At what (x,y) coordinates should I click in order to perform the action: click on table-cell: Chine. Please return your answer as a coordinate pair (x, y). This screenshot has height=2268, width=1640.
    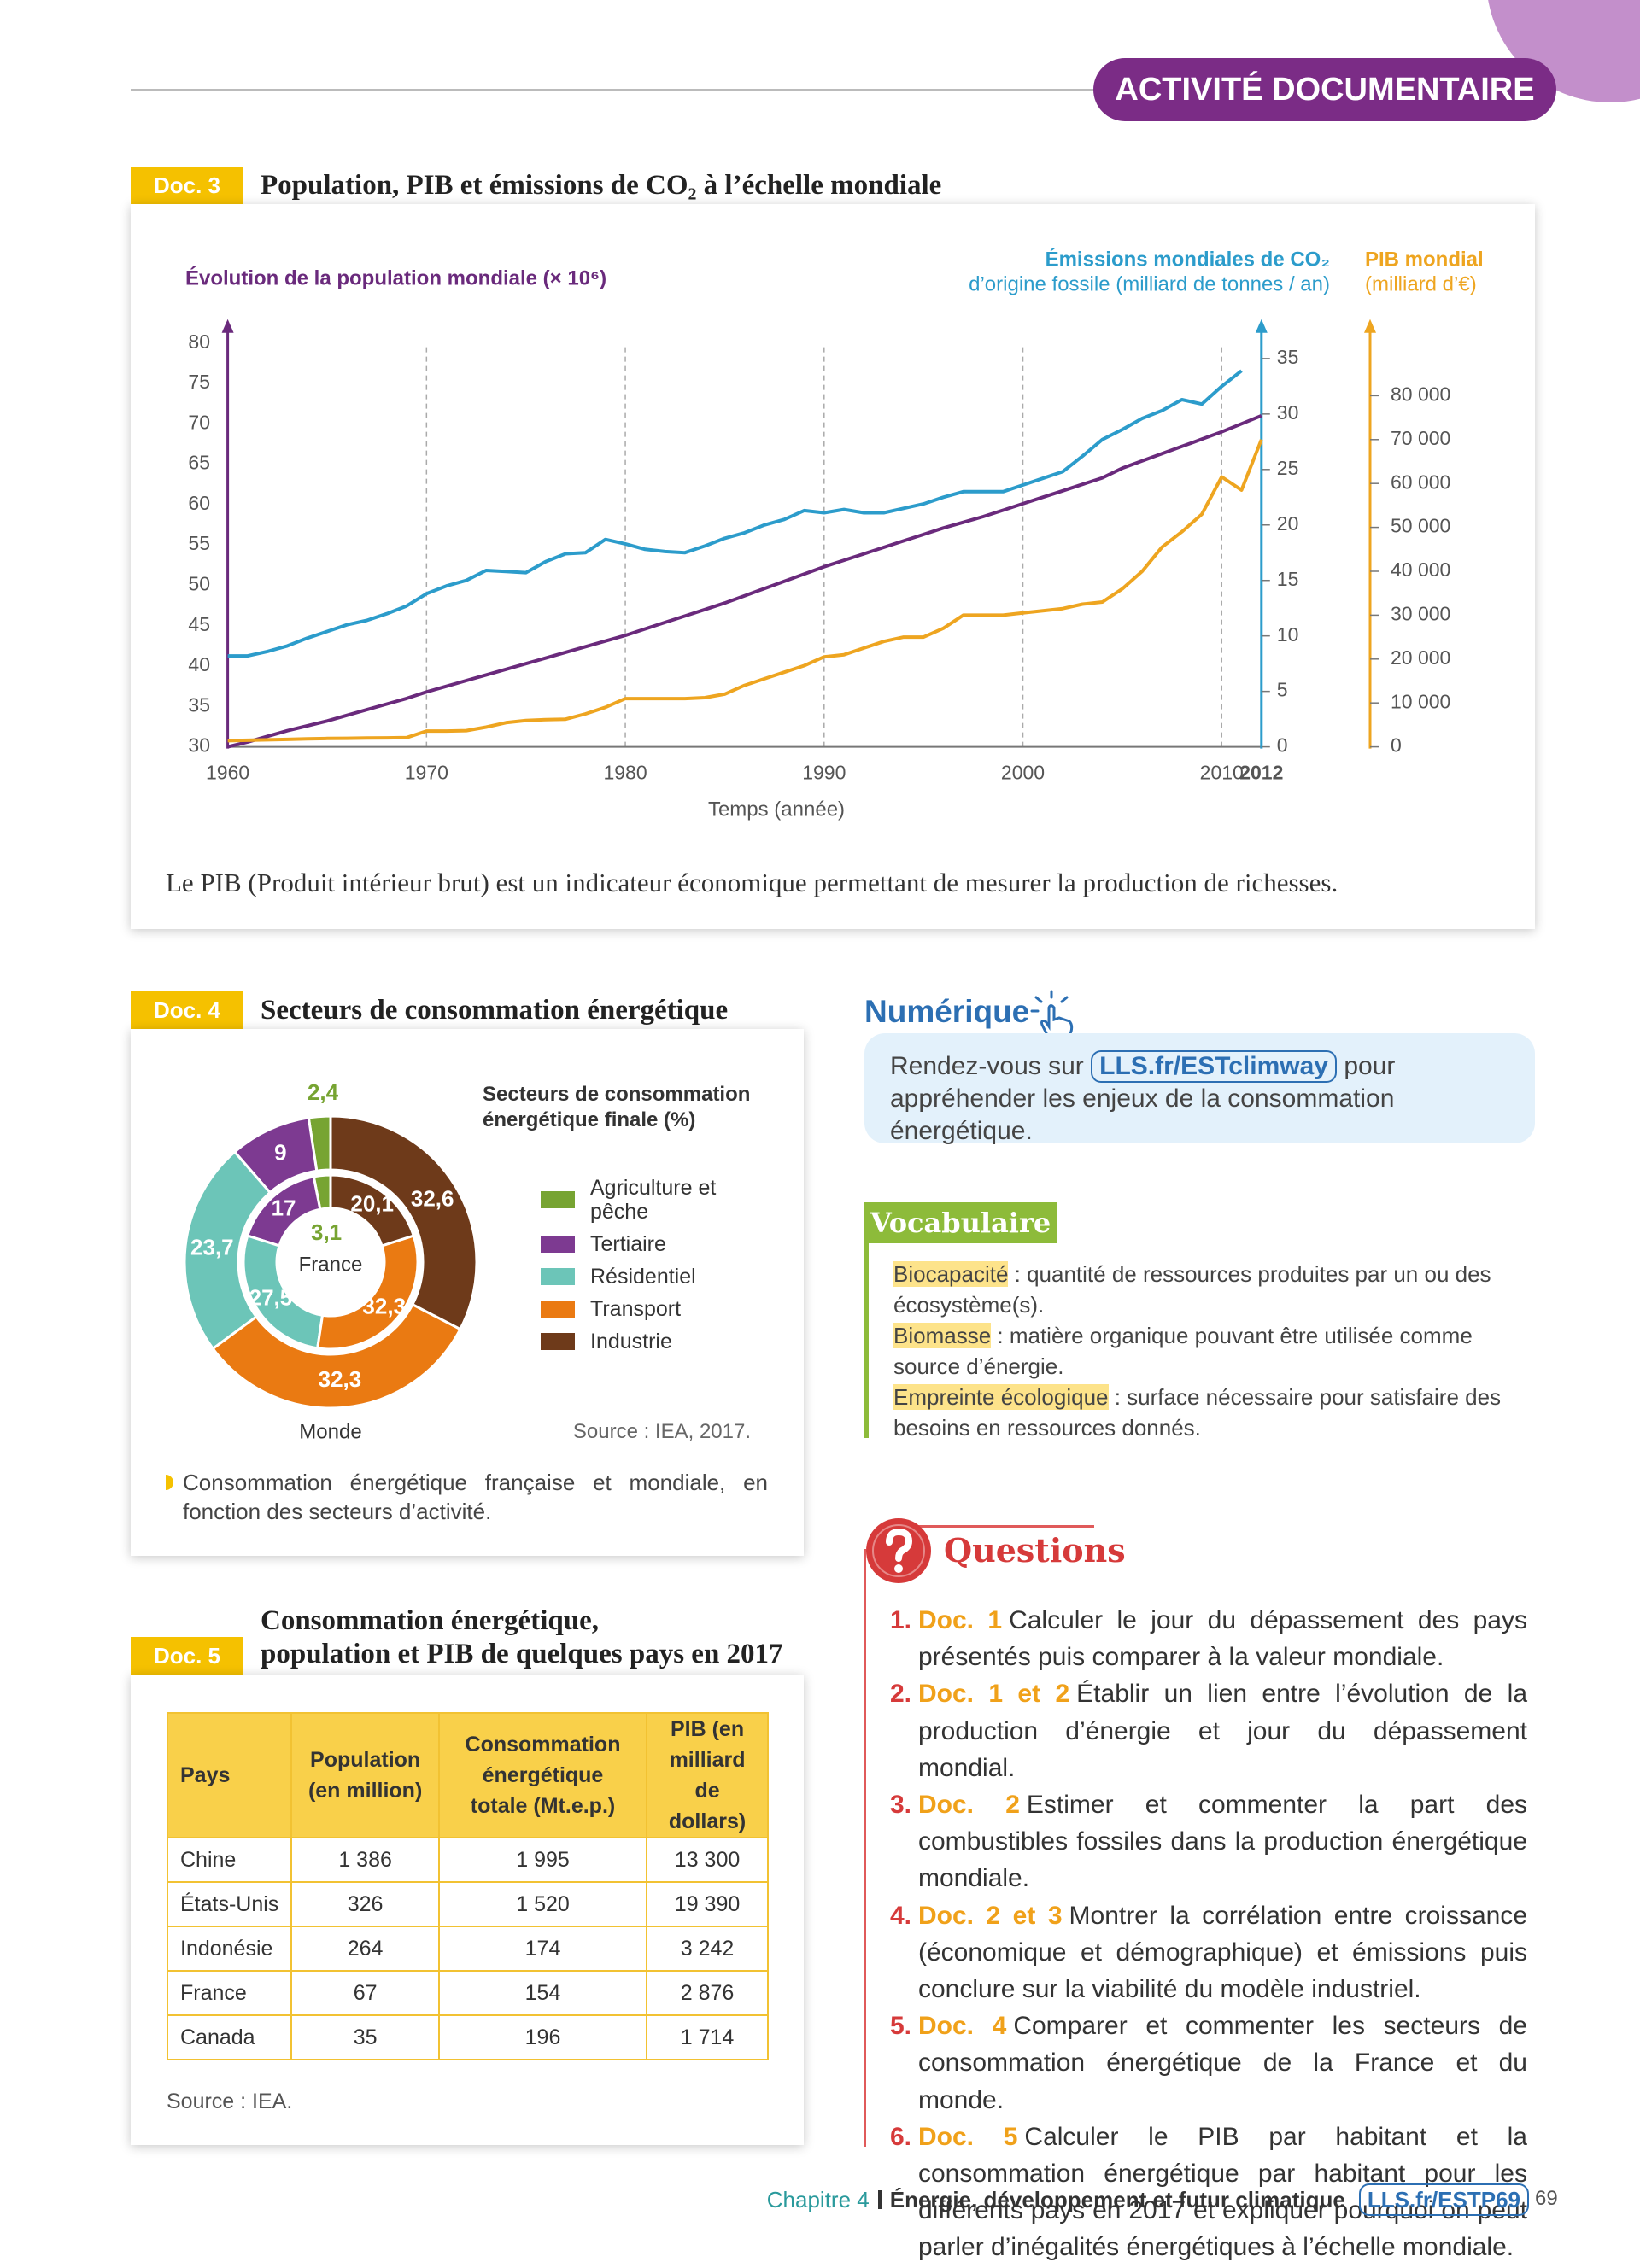
    Looking at the image, I should click on (229, 1860).